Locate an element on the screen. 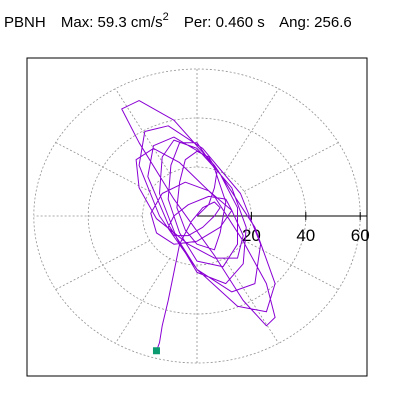  period-label: Per: is located at coordinates (197, 22).